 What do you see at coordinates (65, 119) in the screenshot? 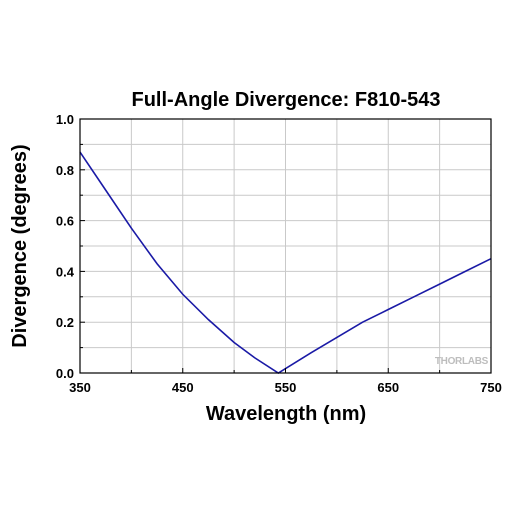
I see `y-tick-label: 1.0` at bounding box center [65, 119].